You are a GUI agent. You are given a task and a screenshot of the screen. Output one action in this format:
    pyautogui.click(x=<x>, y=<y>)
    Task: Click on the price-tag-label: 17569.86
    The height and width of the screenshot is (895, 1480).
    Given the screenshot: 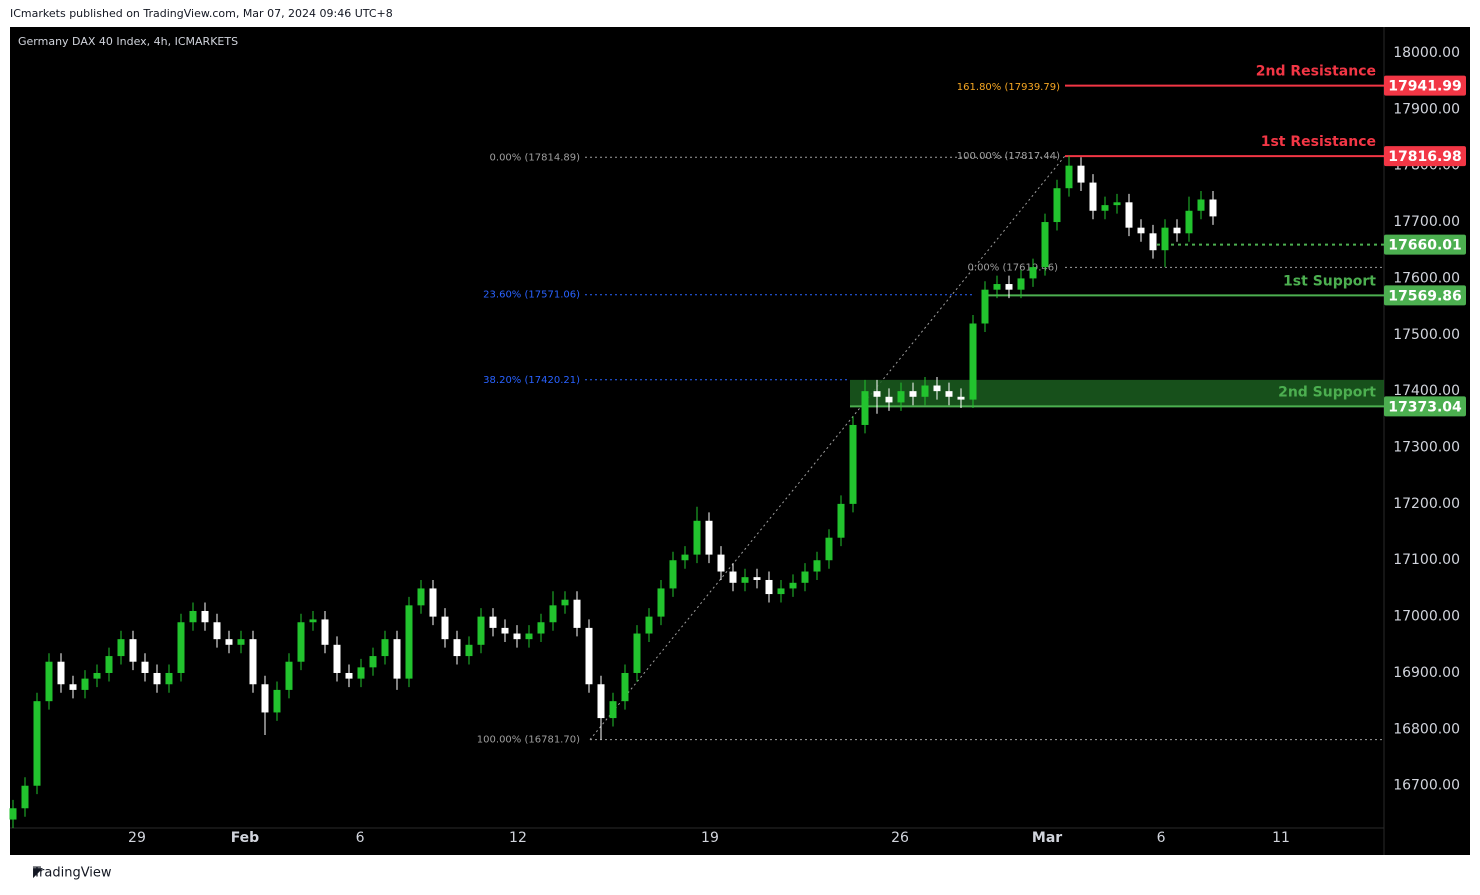 What is the action you would take?
    pyautogui.click(x=1425, y=296)
    